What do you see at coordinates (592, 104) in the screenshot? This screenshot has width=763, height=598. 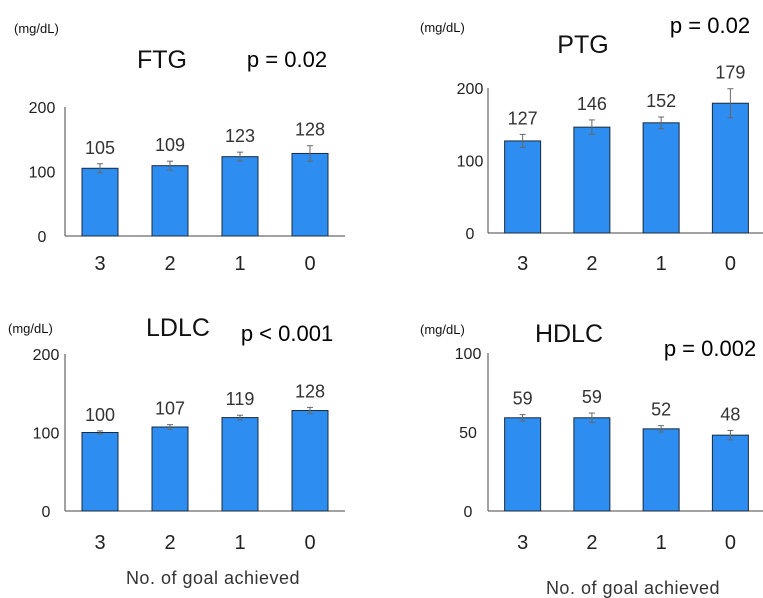 I see `data-label: 146` at bounding box center [592, 104].